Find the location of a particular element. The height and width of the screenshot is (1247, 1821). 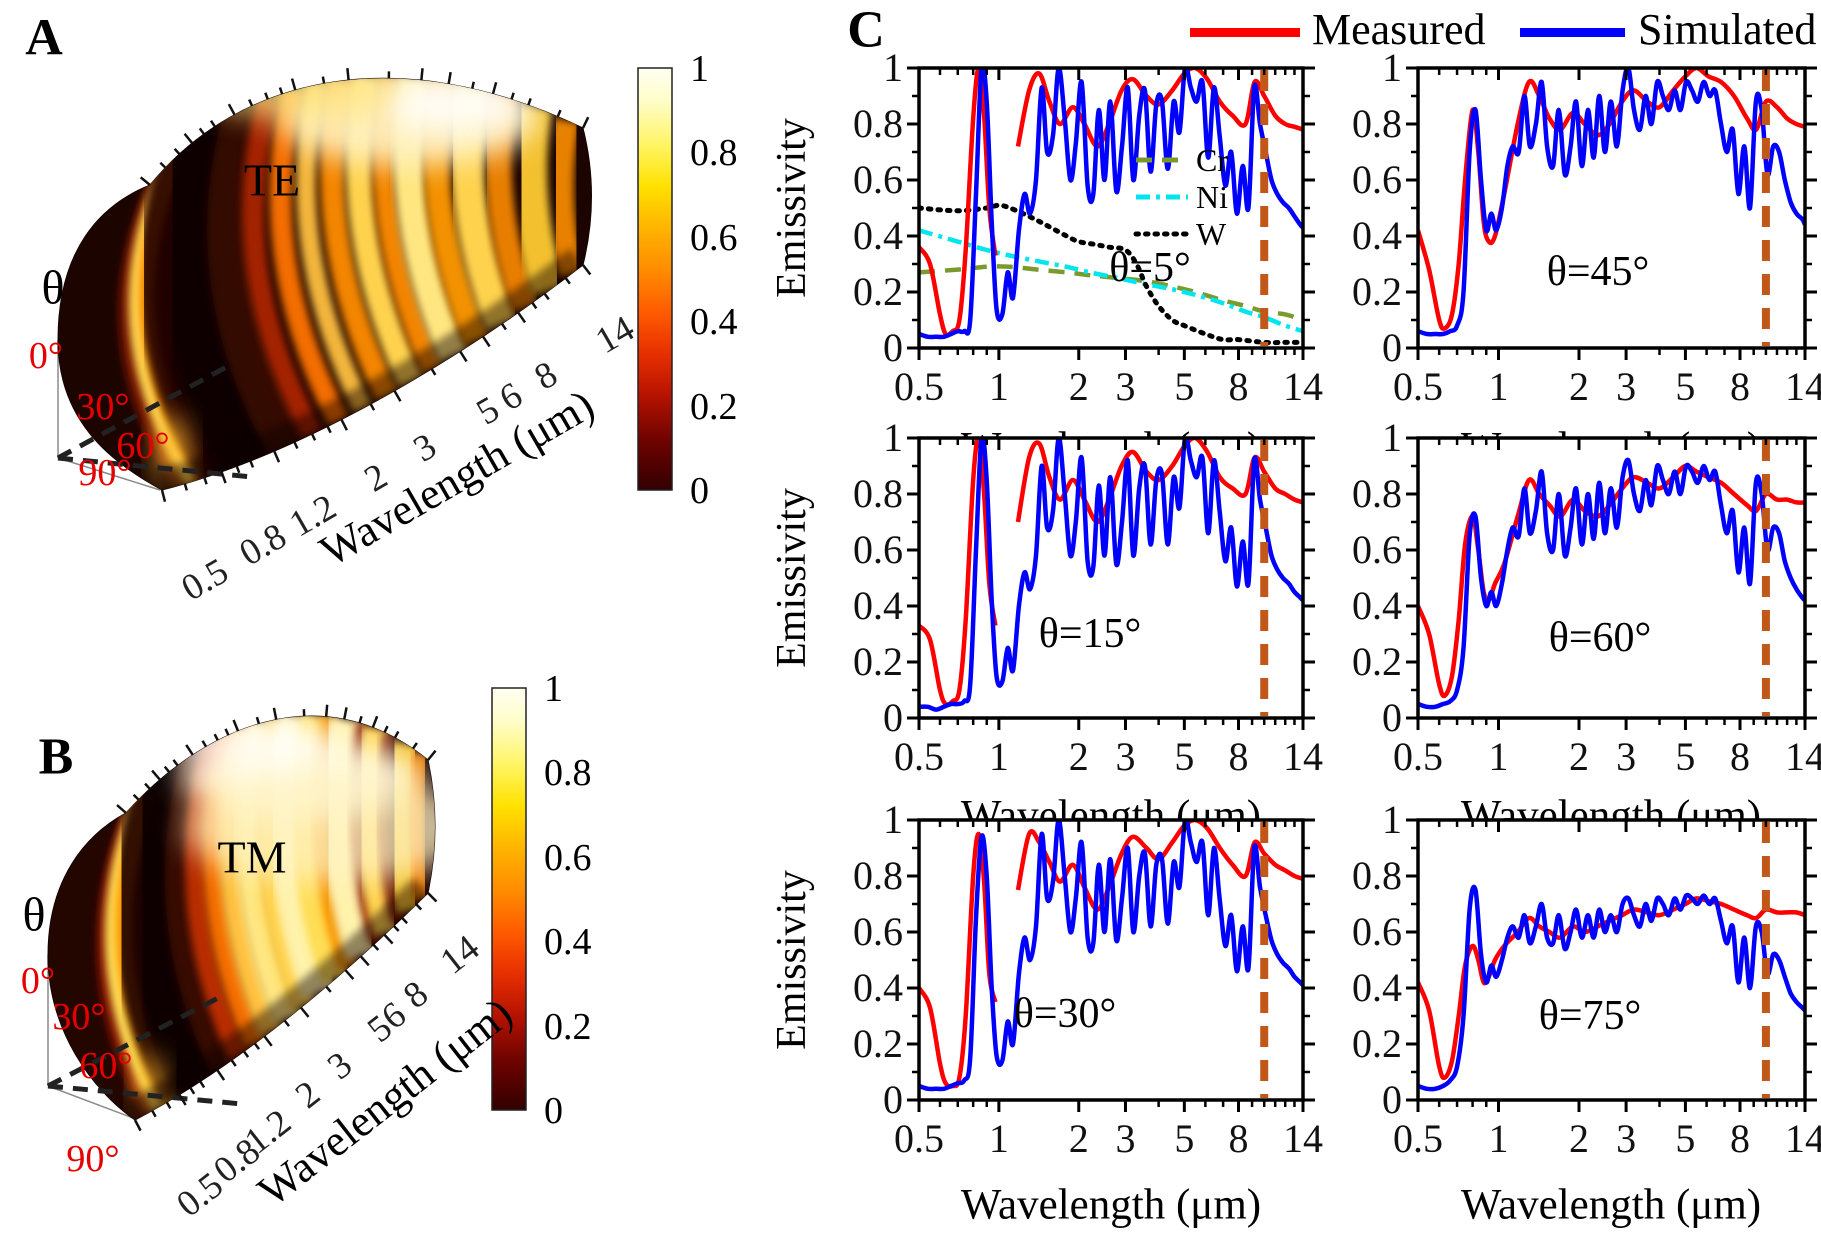

simulated-legend-label: Simulated is located at coordinates (1727, 29).